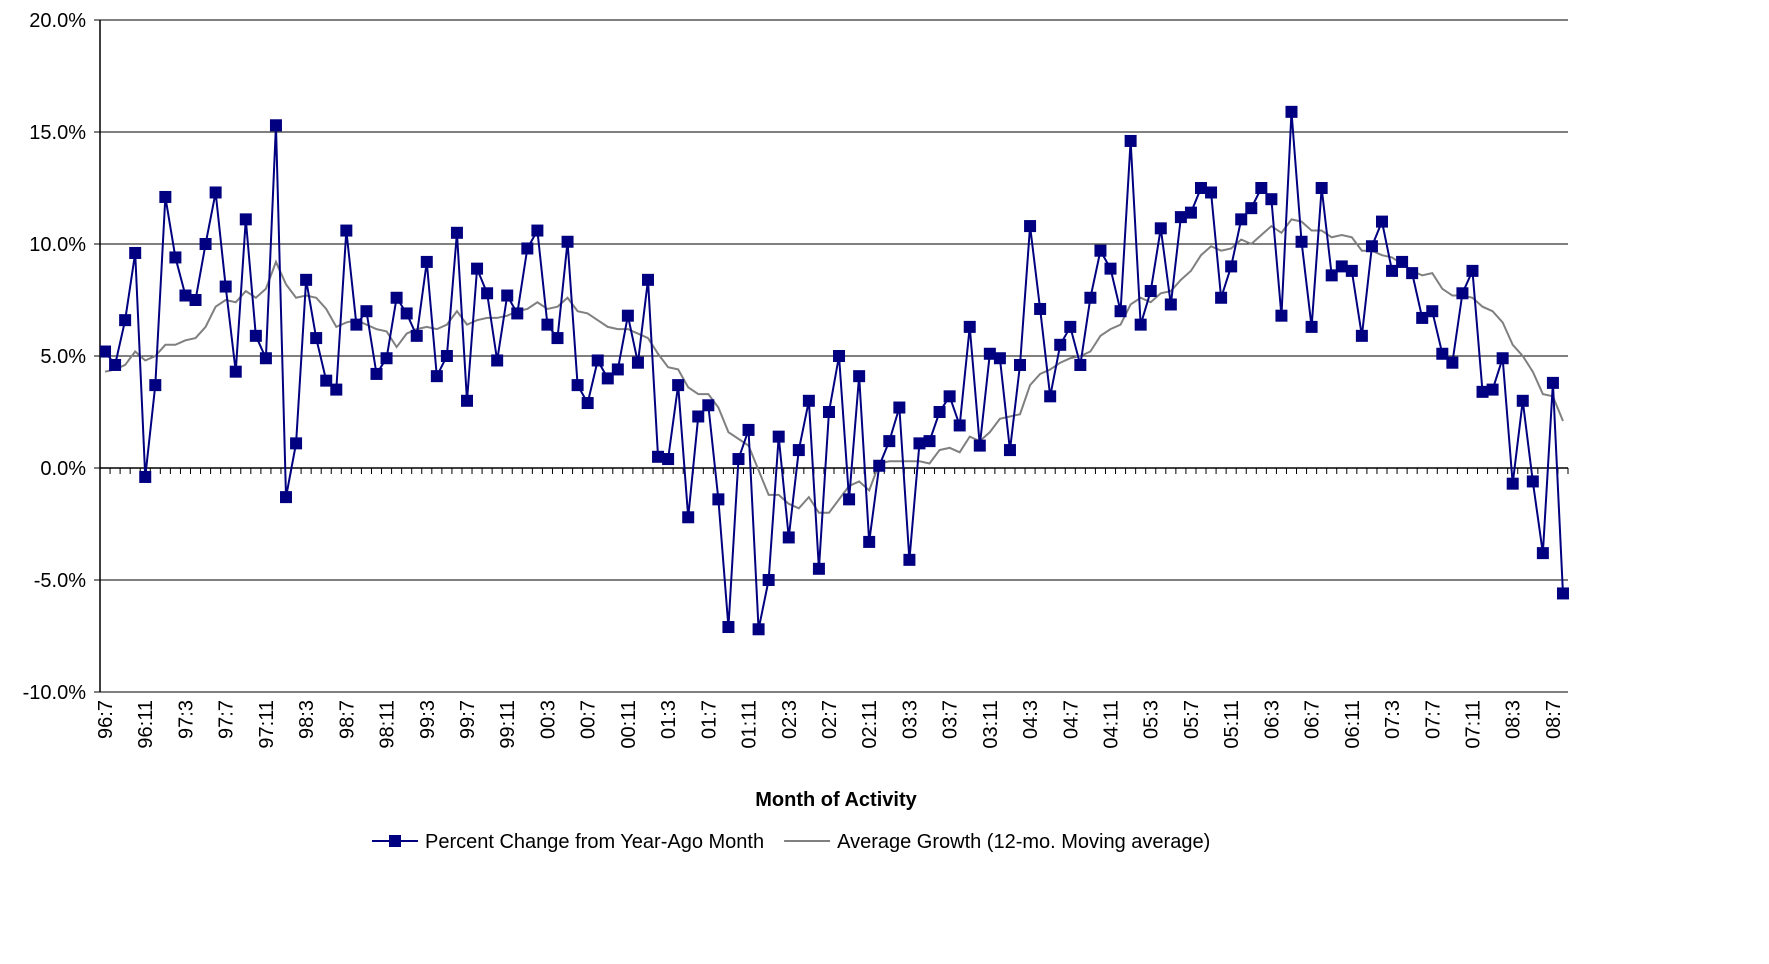  What do you see at coordinates (1473, 724) in the screenshot?
I see `x-tick-label: 07:11` at bounding box center [1473, 724].